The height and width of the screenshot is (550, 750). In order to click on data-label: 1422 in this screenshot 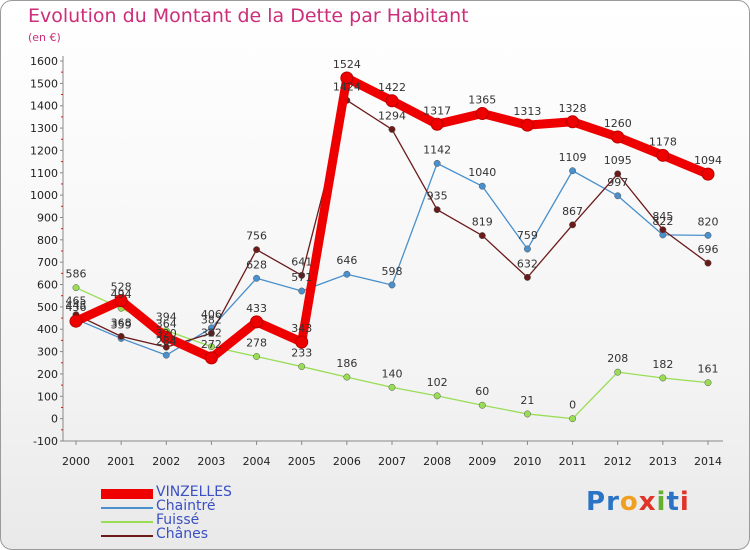, I will do `click(392, 87)`.